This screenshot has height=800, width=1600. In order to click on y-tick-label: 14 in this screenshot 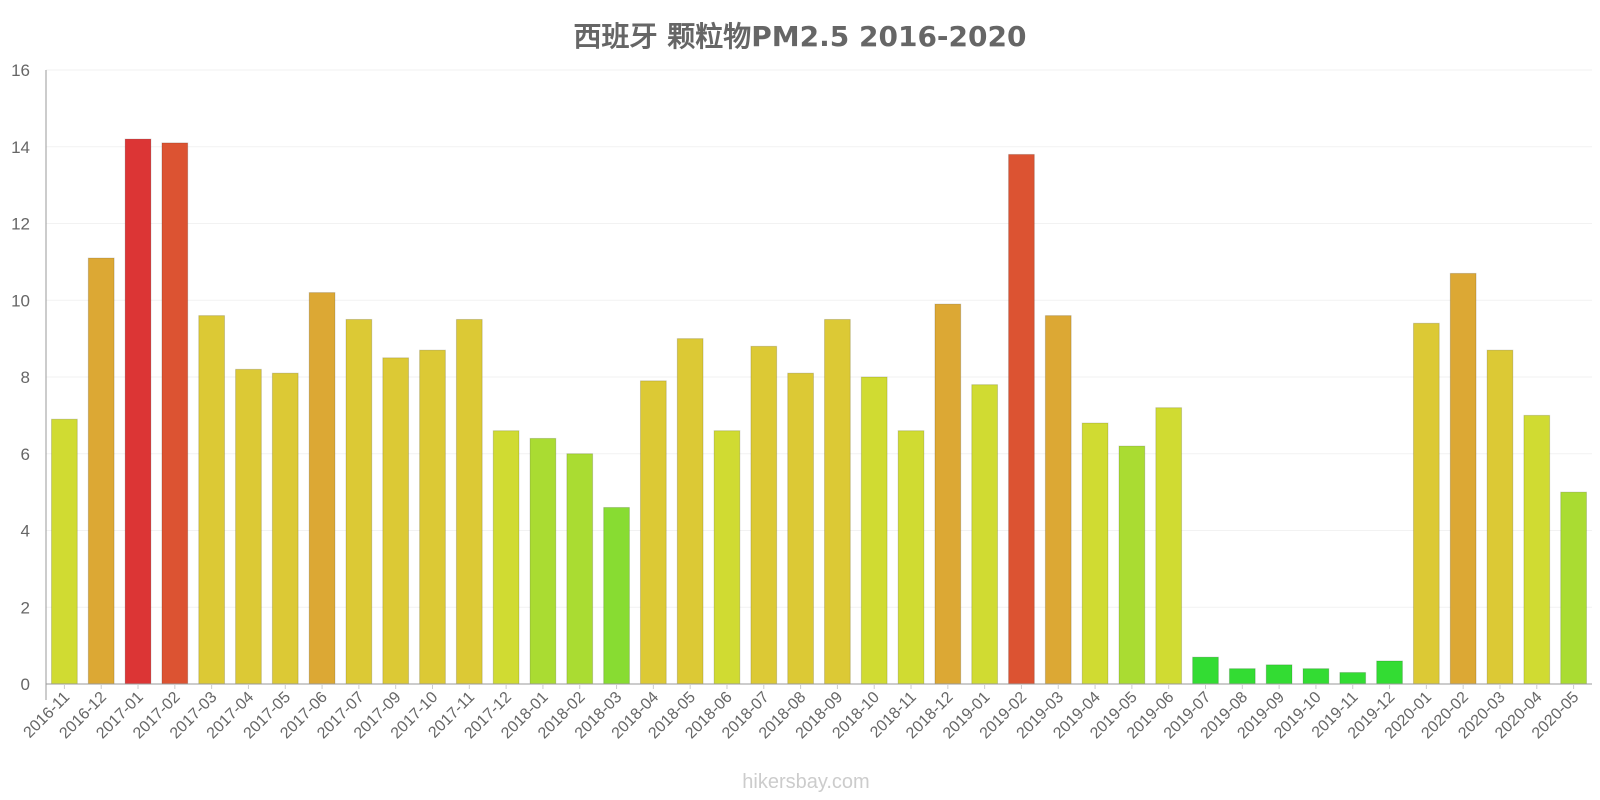, I will do `click(20, 147)`.